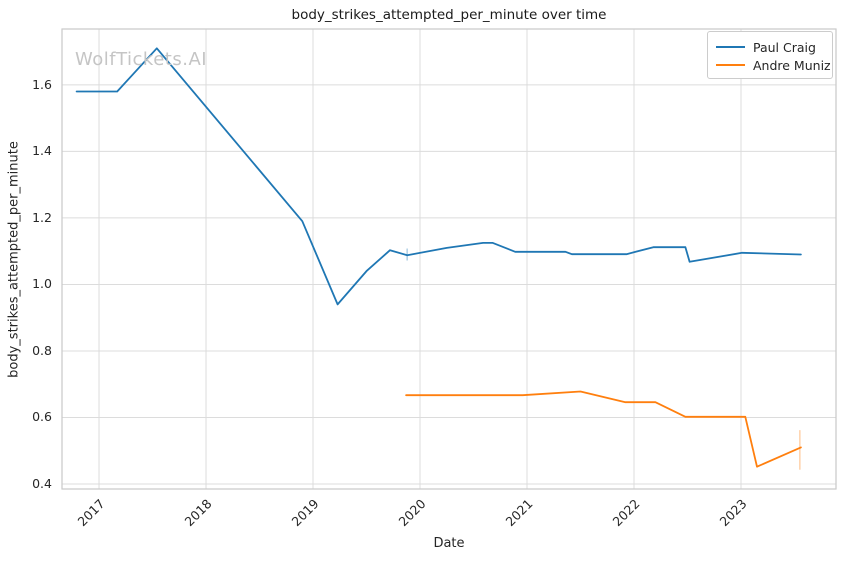 This screenshot has width=844, height=561. What do you see at coordinates (784, 47) in the screenshot?
I see `legend-label: Paul Craig` at bounding box center [784, 47].